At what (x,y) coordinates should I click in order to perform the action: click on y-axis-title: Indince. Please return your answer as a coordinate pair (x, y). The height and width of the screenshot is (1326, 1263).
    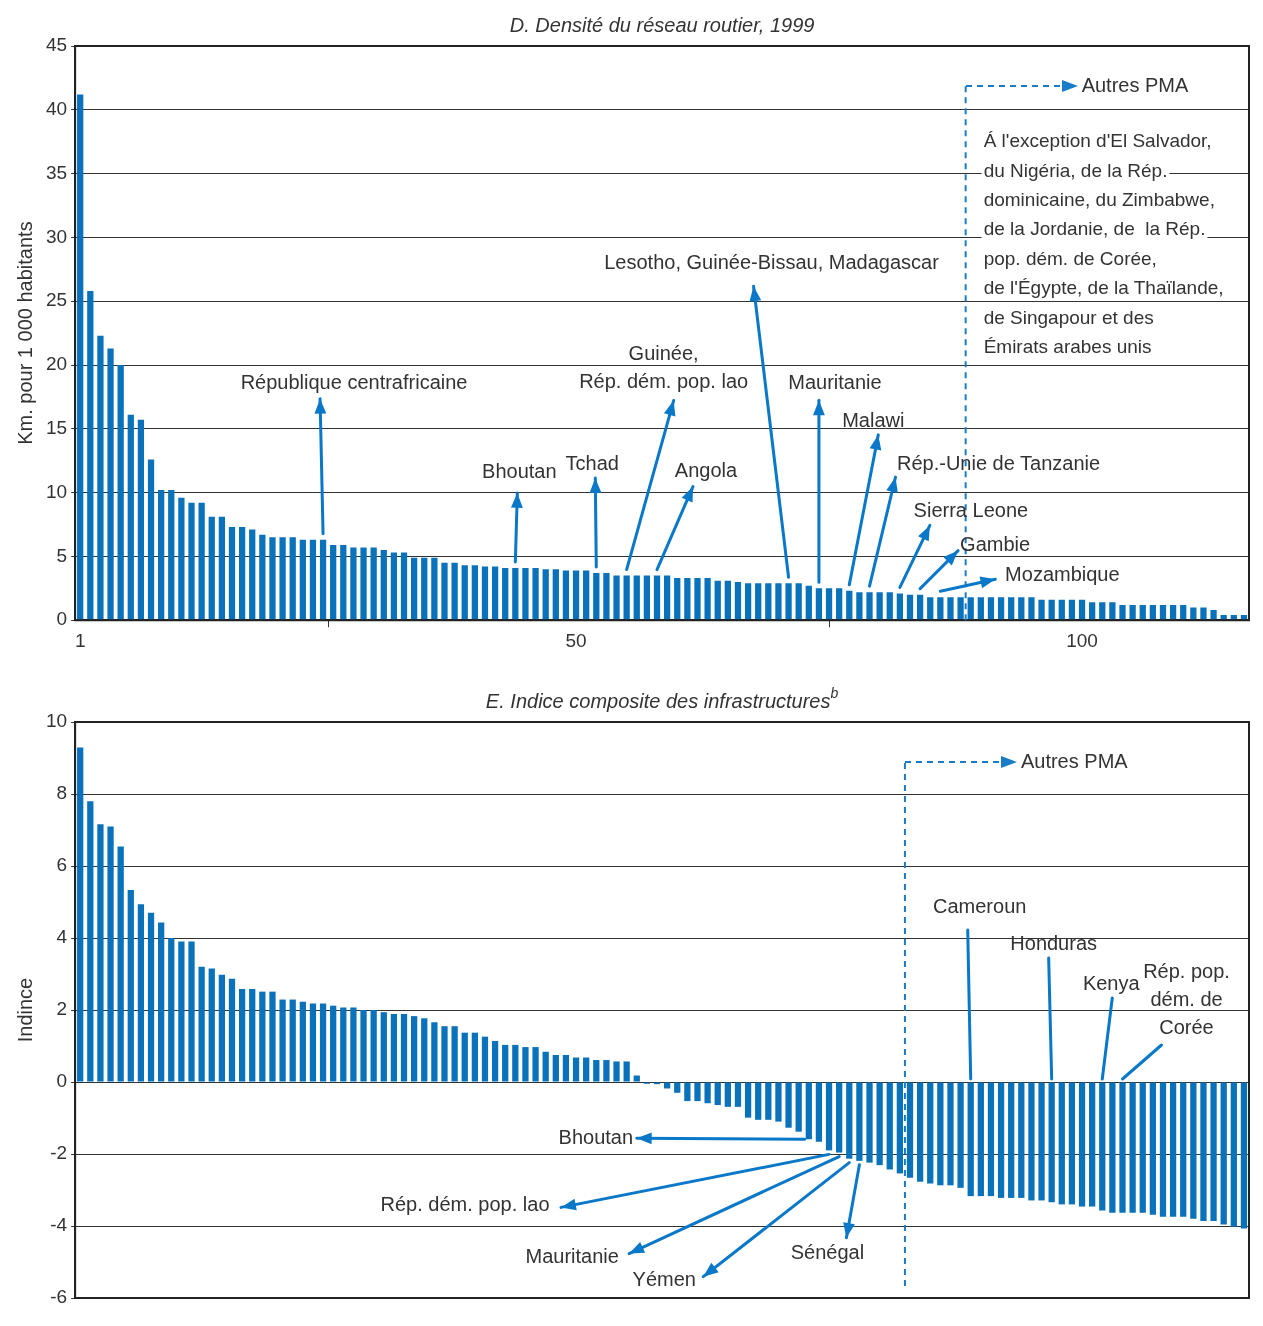
    Looking at the image, I should click on (24, 1010).